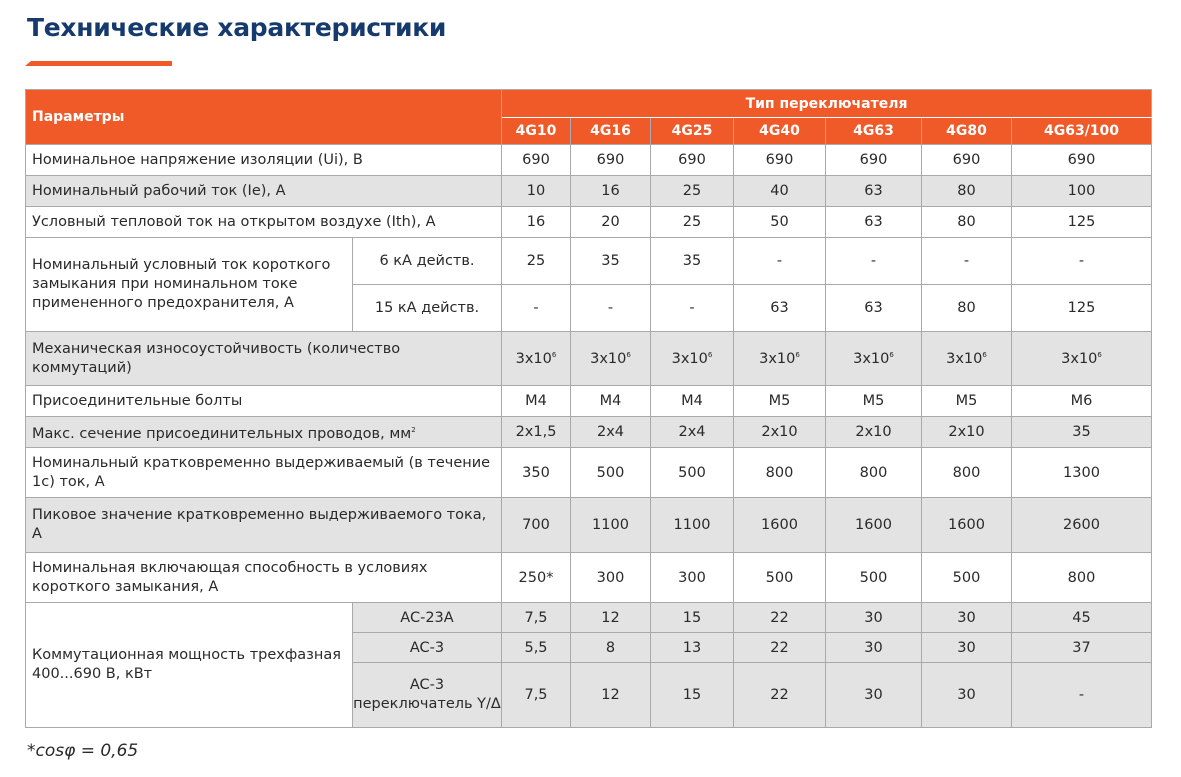 This screenshot has width=1181, height=777. What do you see at coordinates (427, 308) in the screenshot?
I see `row-sublabel: 15 кА действ.` at bounding box center [427, 308].